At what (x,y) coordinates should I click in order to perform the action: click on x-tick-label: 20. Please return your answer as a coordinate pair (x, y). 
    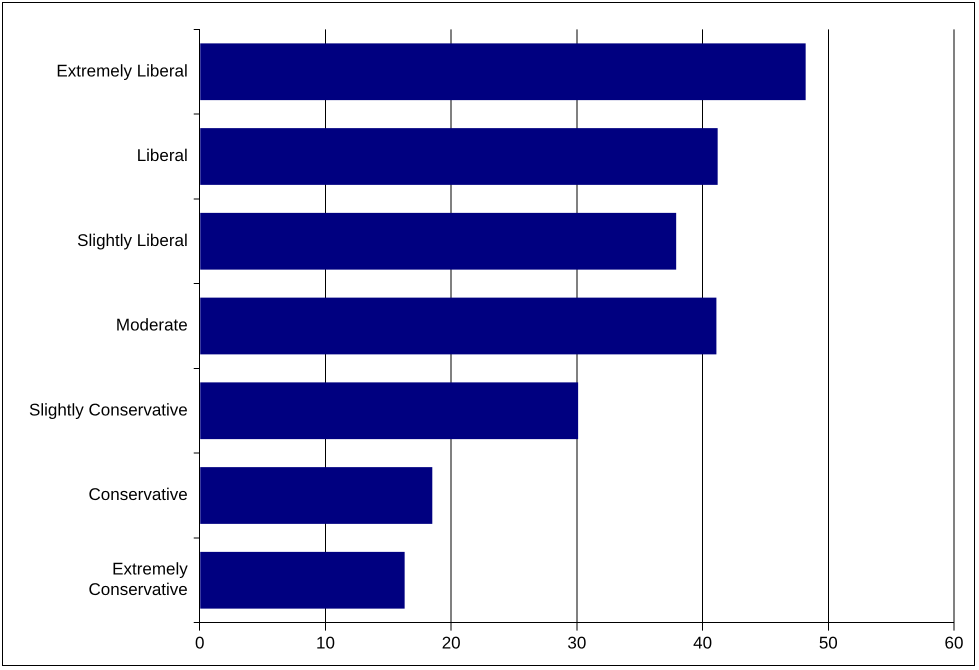
    Looking at the image, I should click on (451, 642).